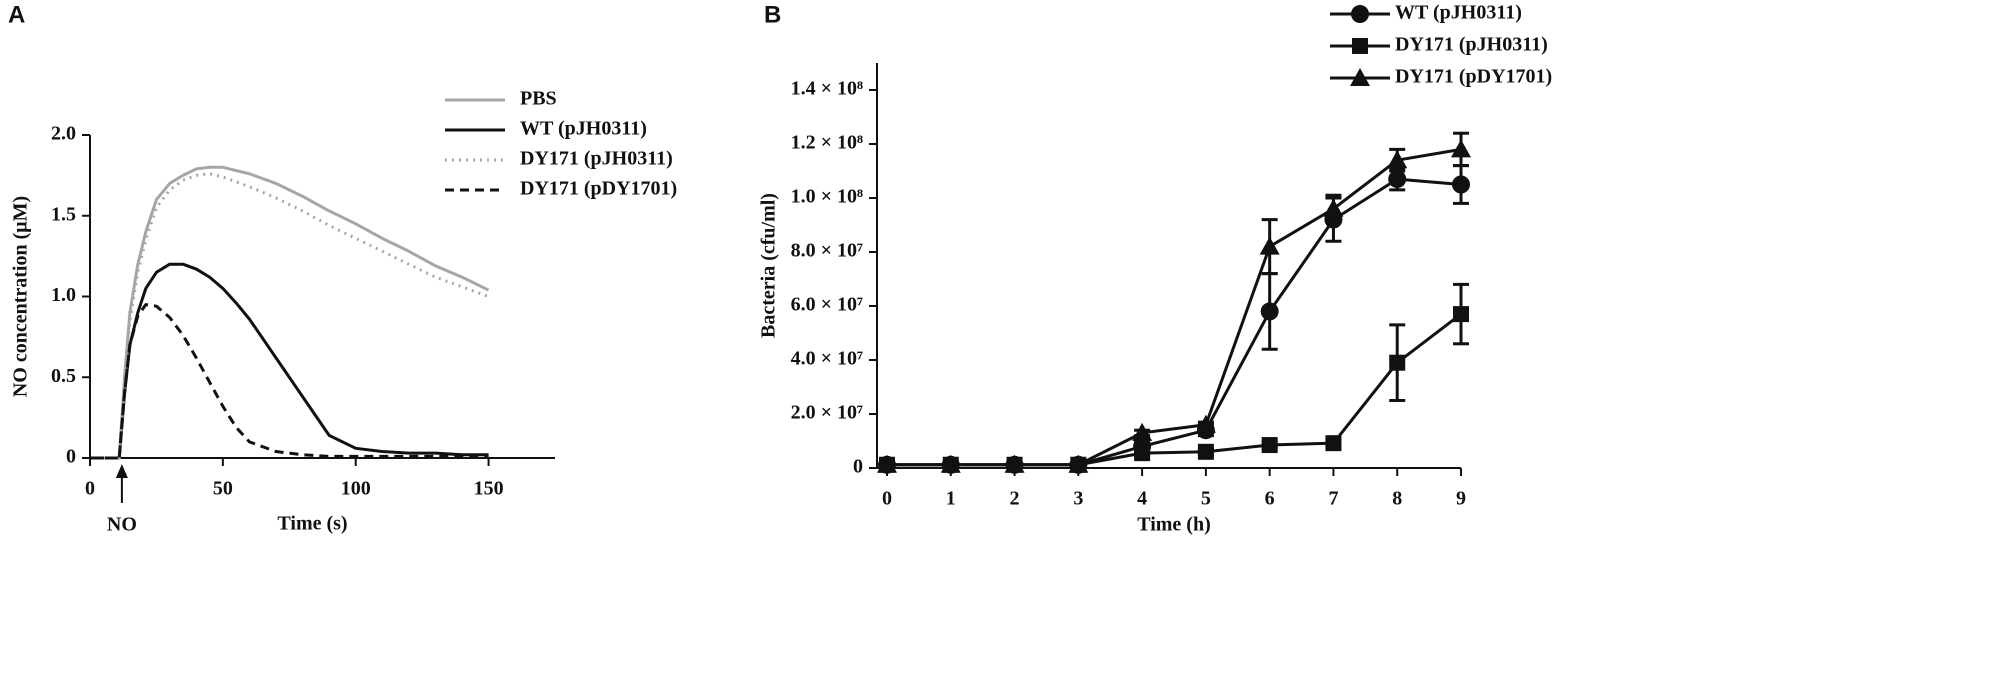 The image size is (2000, 693). I want to click on y-tick-label: 1.4 × 10⁸, so click(827, 89).